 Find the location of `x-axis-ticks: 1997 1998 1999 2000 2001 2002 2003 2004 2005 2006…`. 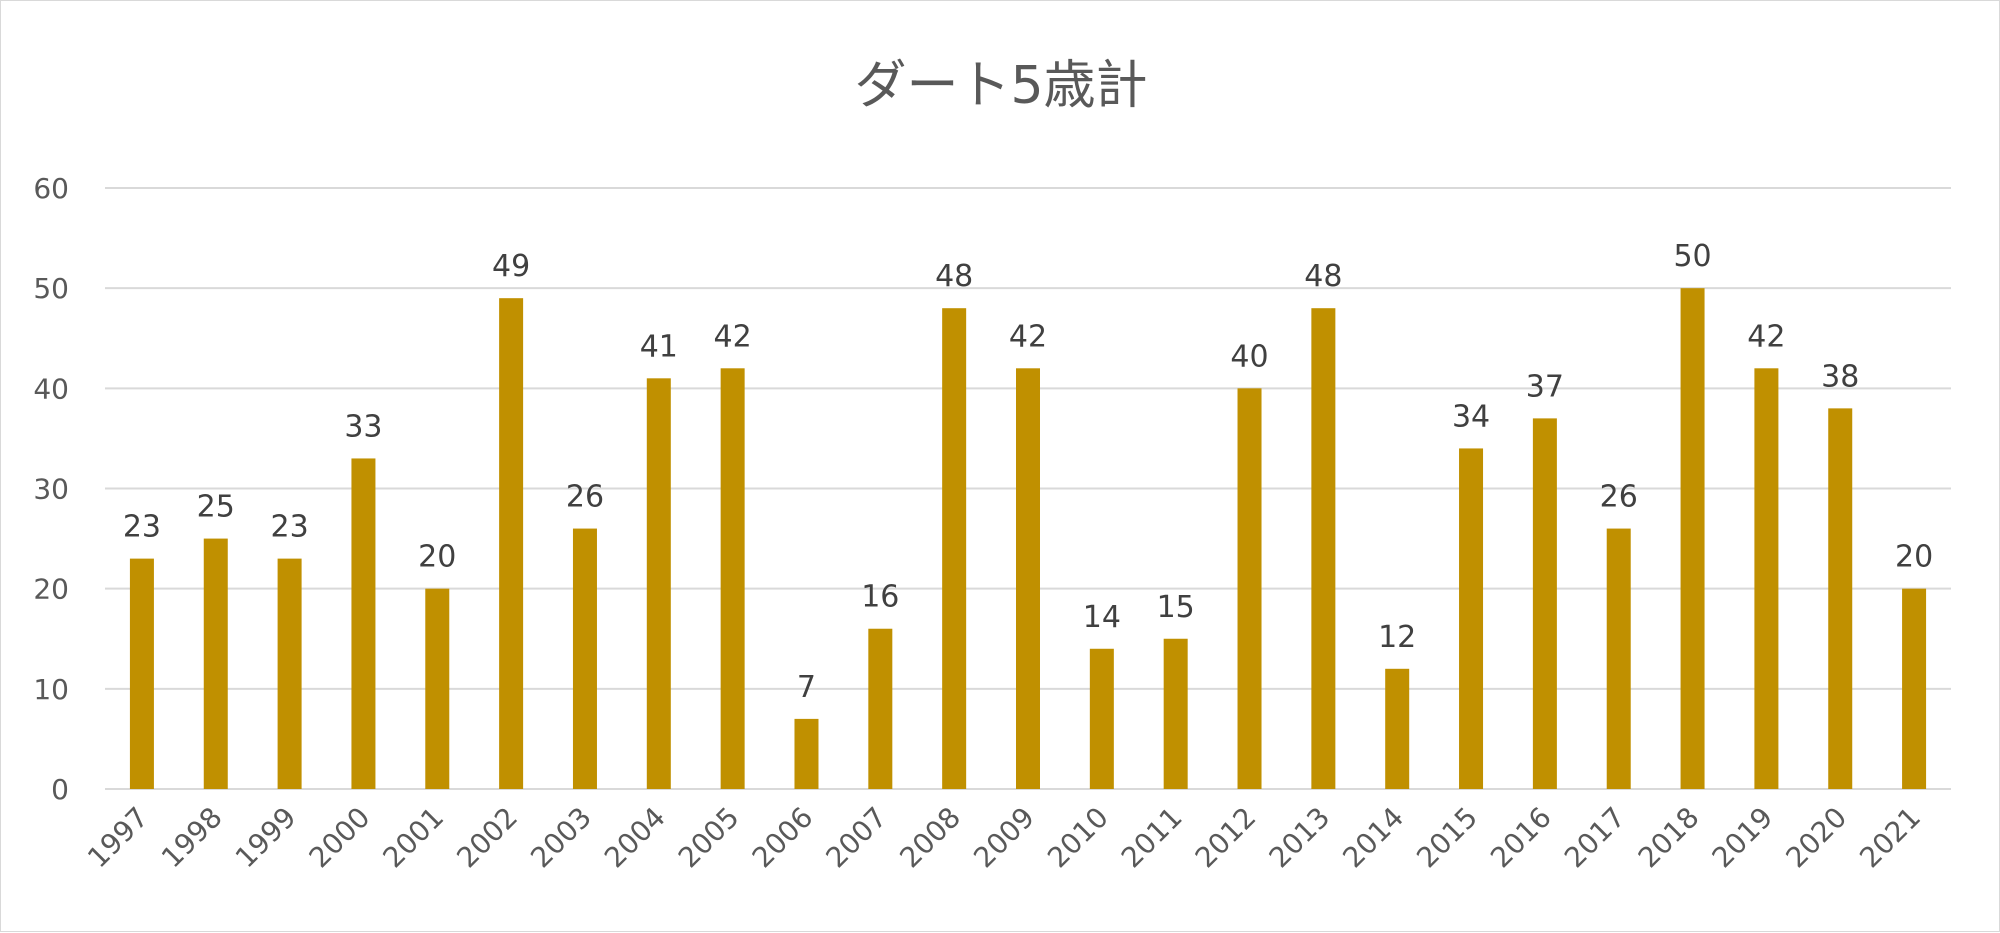

x-axis-ticks: 1997 1998 1999 2000 2001 2002 2003 2004 2005 2006… is located at coordinates (1004, 838).